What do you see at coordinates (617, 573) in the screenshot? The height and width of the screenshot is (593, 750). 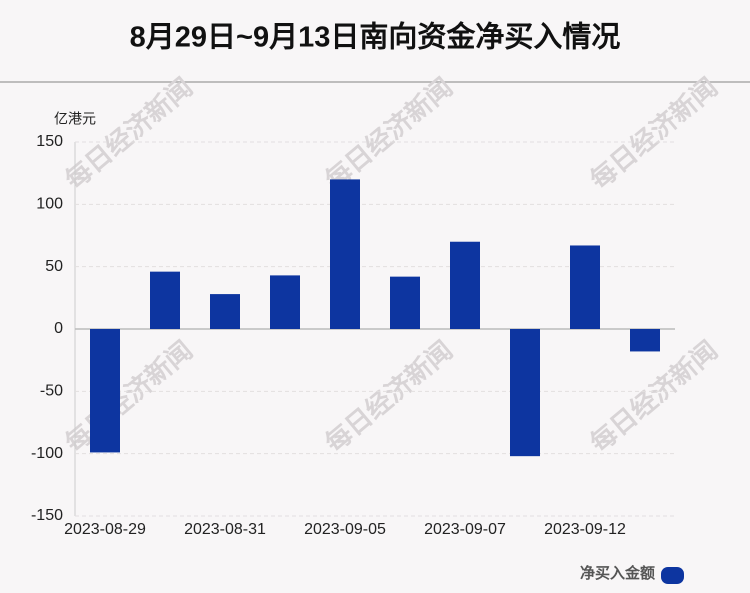 I see `legend-label: 净买入金额` at bounding box center [617, 573].